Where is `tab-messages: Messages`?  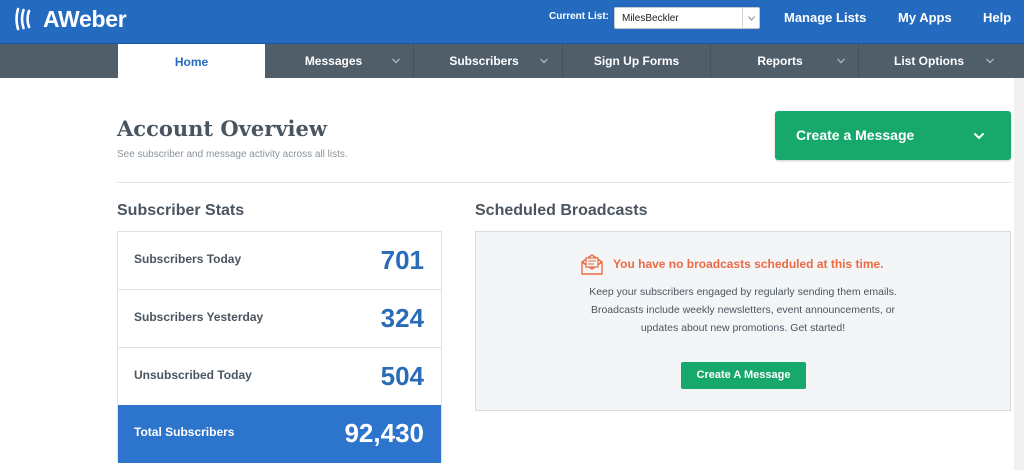
tab-messages: Messages is located at coordinates (339, 61).